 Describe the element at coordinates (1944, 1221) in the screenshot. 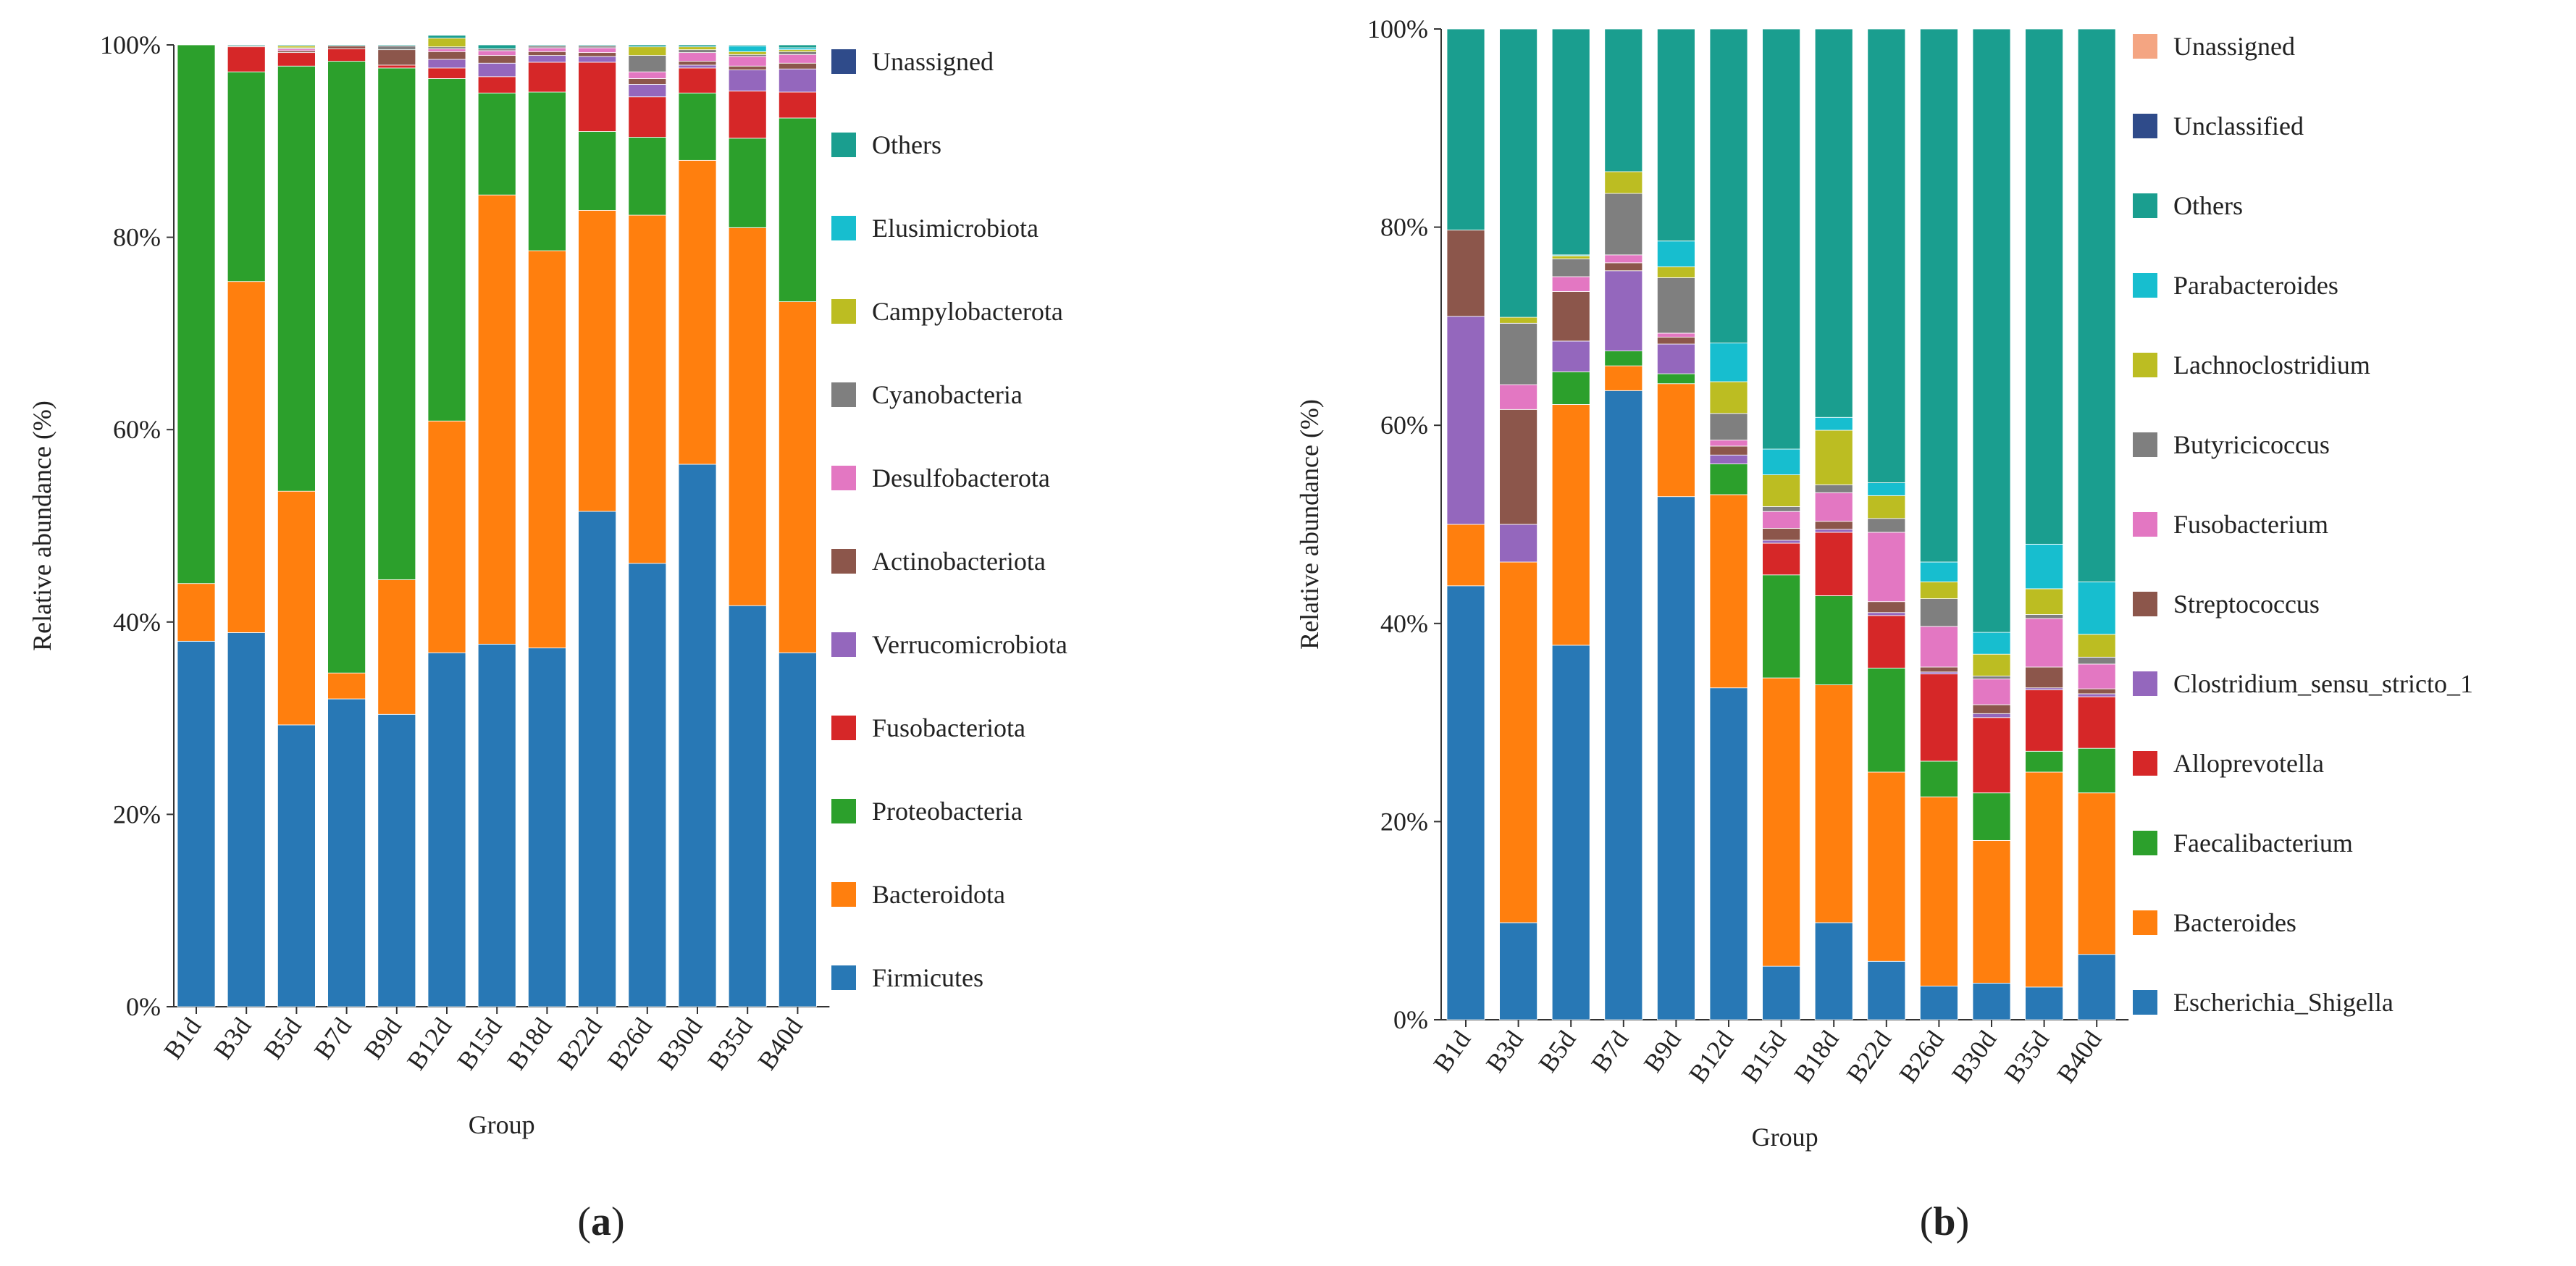

I see `panel-label: (b)` at that location.